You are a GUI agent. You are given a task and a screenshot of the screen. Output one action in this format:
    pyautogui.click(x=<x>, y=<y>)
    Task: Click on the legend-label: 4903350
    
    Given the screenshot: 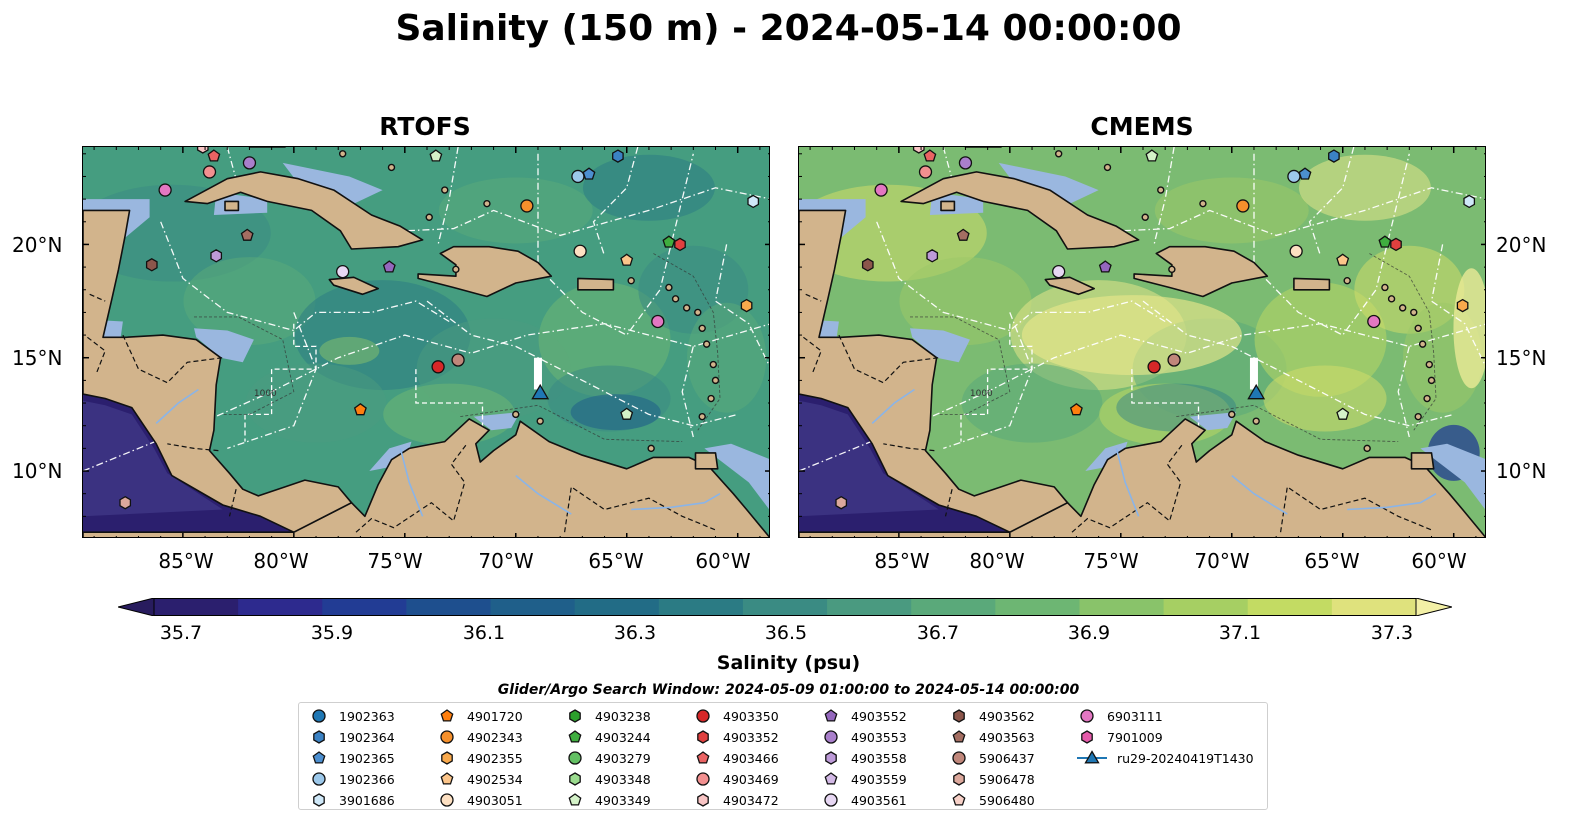 What is the action you would take?
    pyautogui.click(x=751, y=716)
    